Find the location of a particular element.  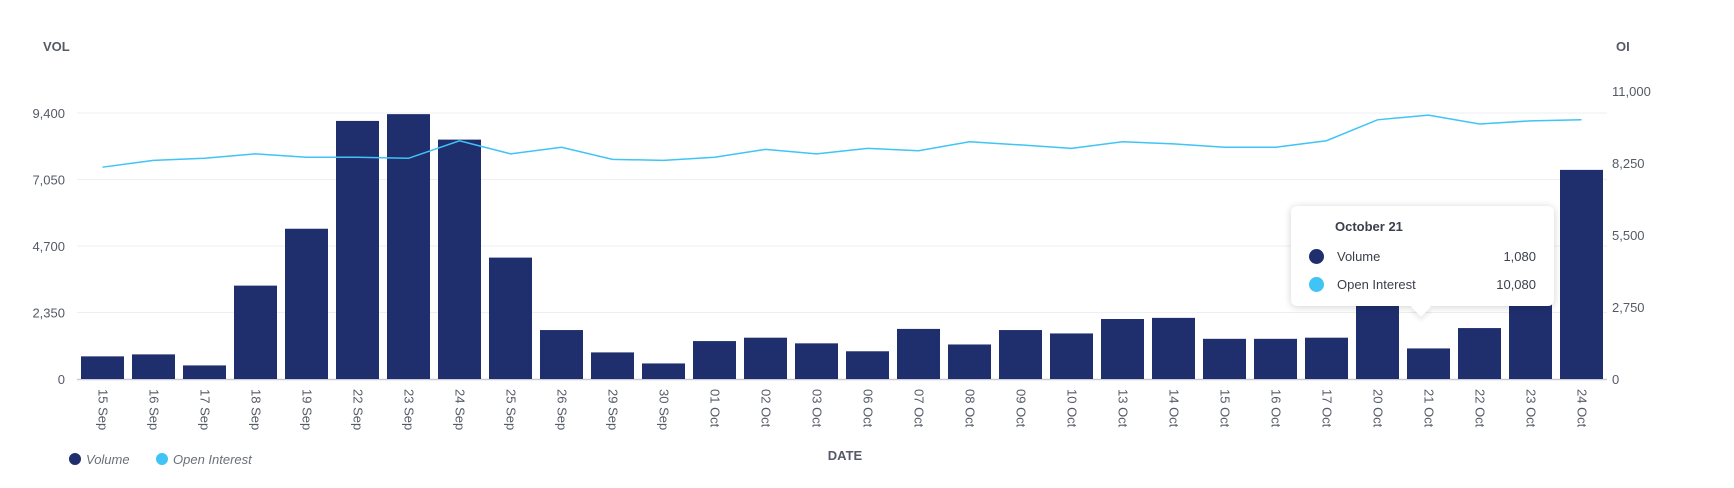

tooltip-value: 1,080 is located at coordinates (1519, 256).